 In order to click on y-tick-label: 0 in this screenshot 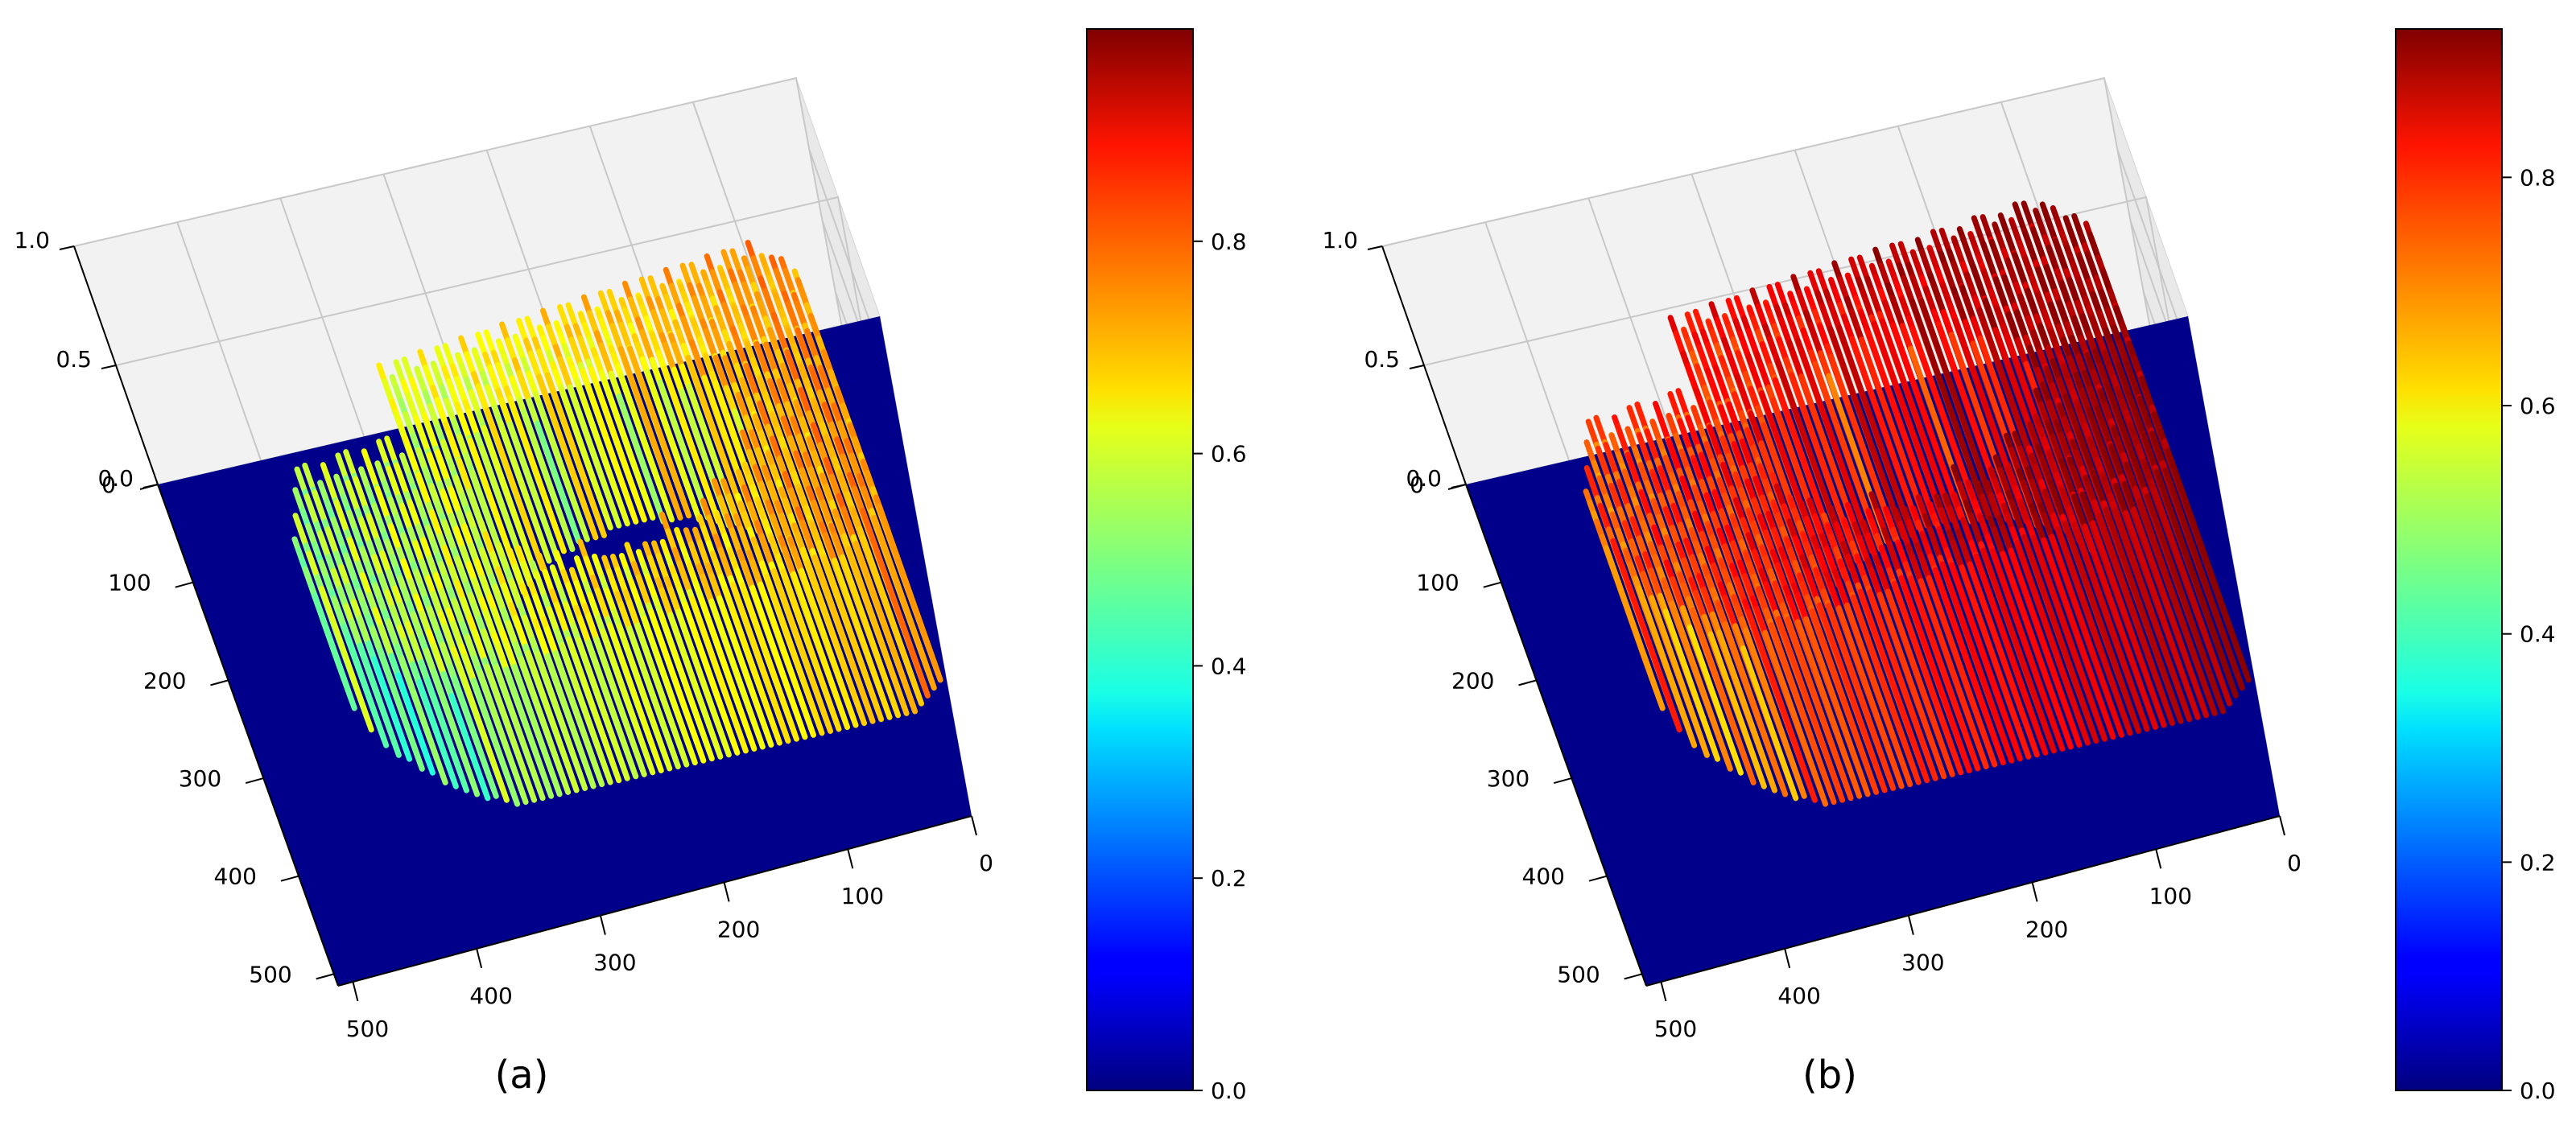, I will do `click(1417, 485)`.